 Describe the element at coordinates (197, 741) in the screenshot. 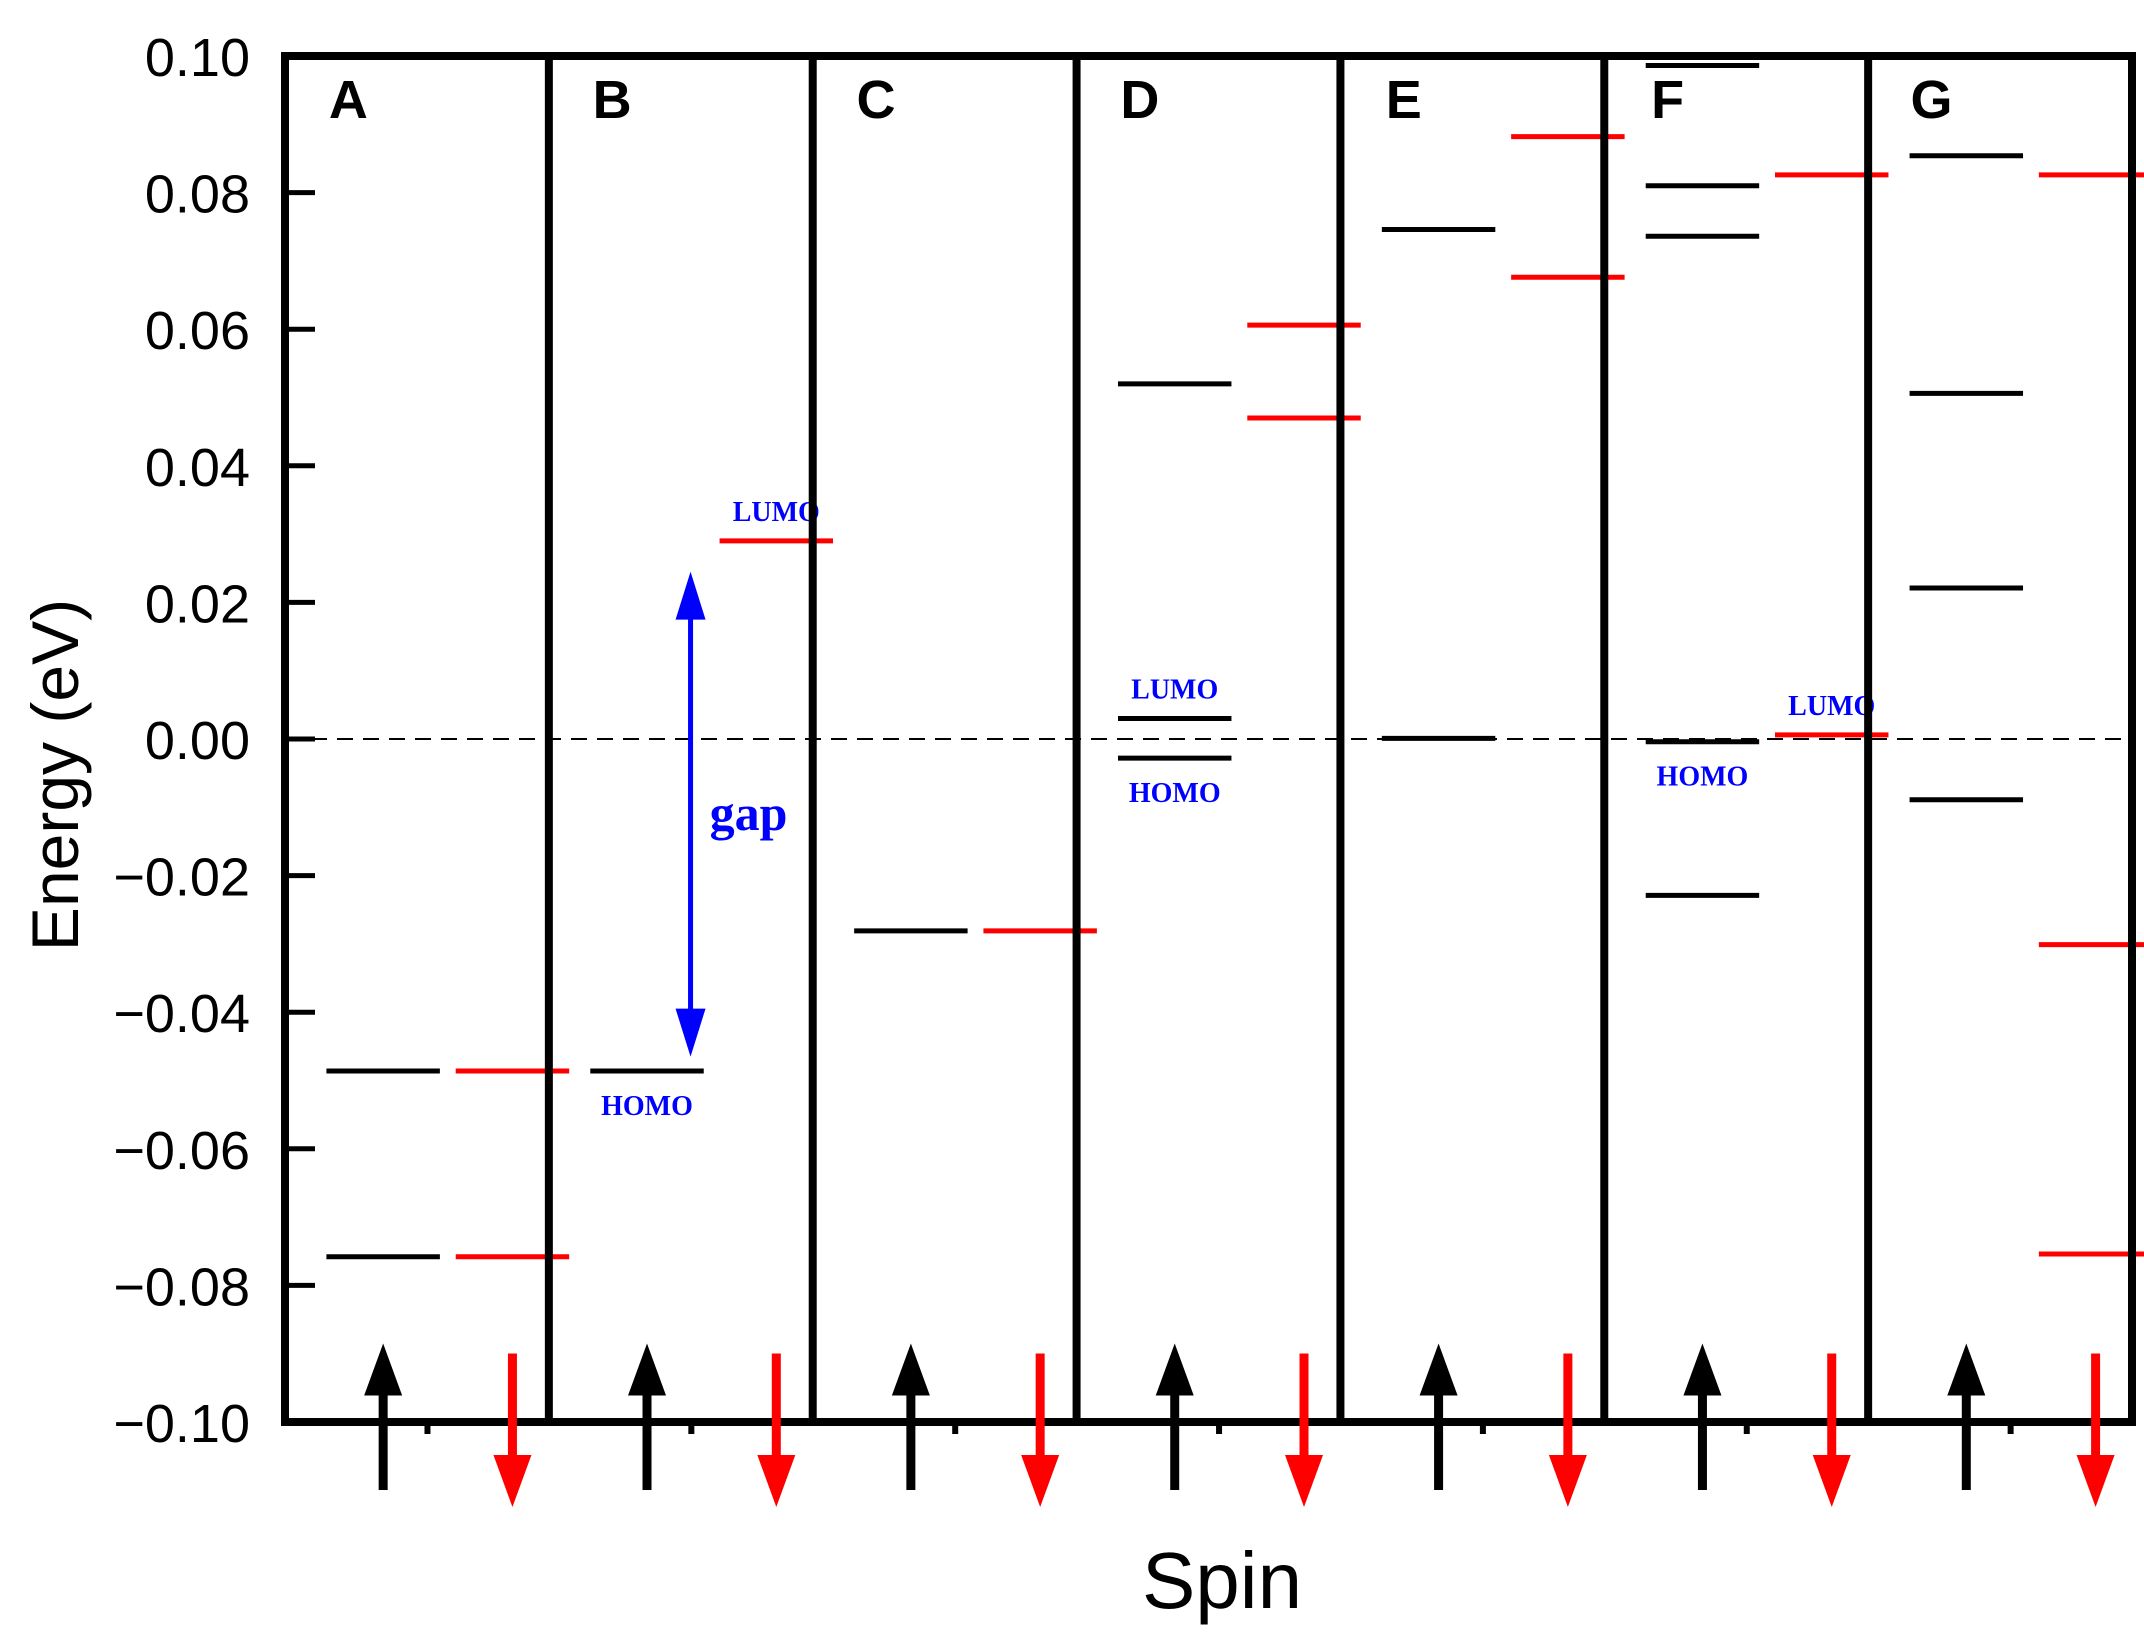

I see `y-tick-label: 0.00` at that location.